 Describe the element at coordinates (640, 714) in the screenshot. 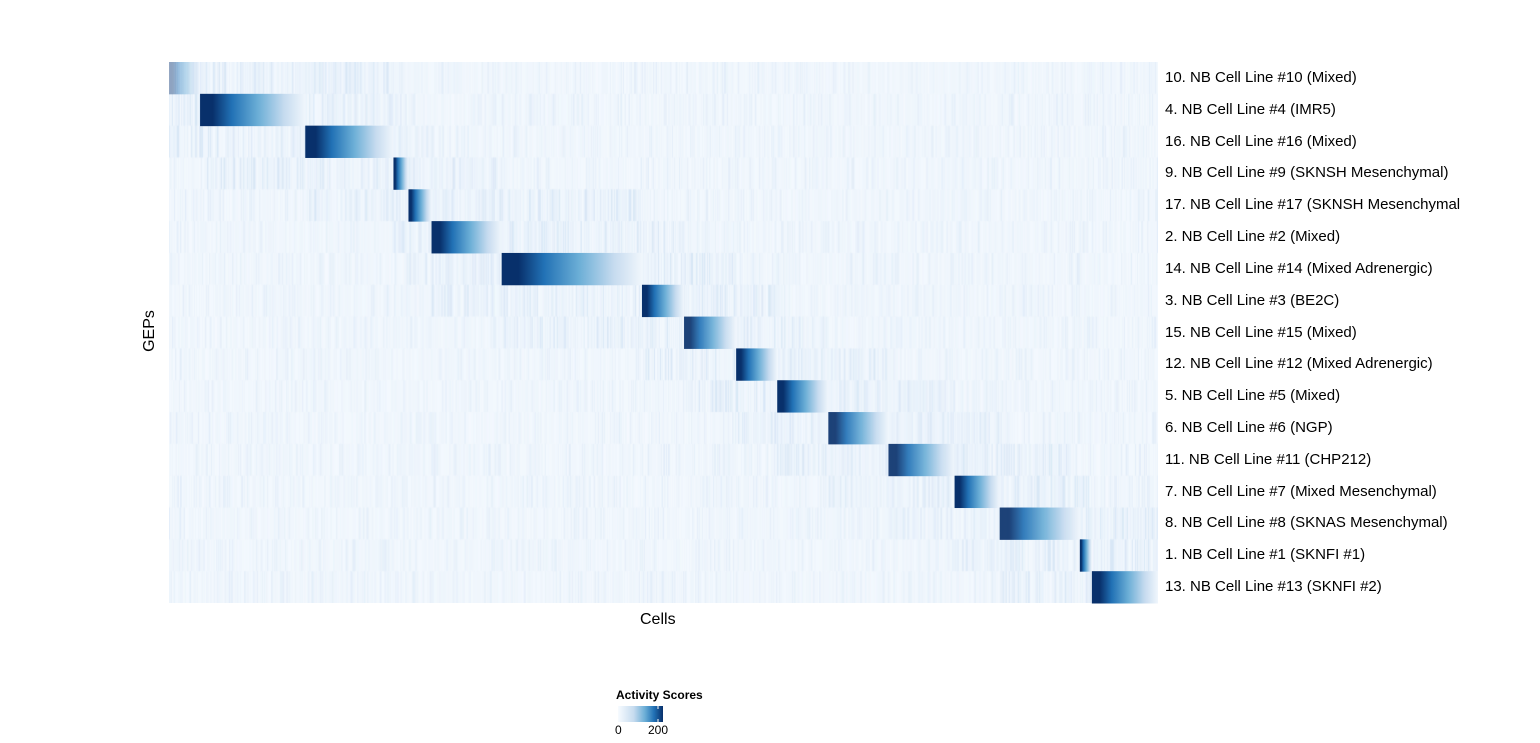

I see `legend-colorbar` at that location.